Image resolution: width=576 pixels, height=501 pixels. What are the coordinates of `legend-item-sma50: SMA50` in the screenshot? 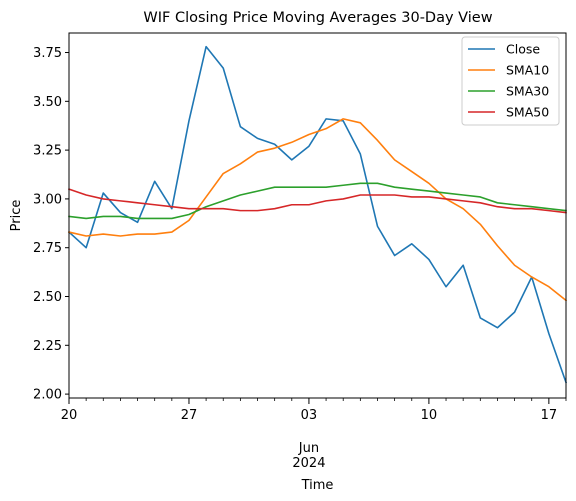 It's located at (508, 112).